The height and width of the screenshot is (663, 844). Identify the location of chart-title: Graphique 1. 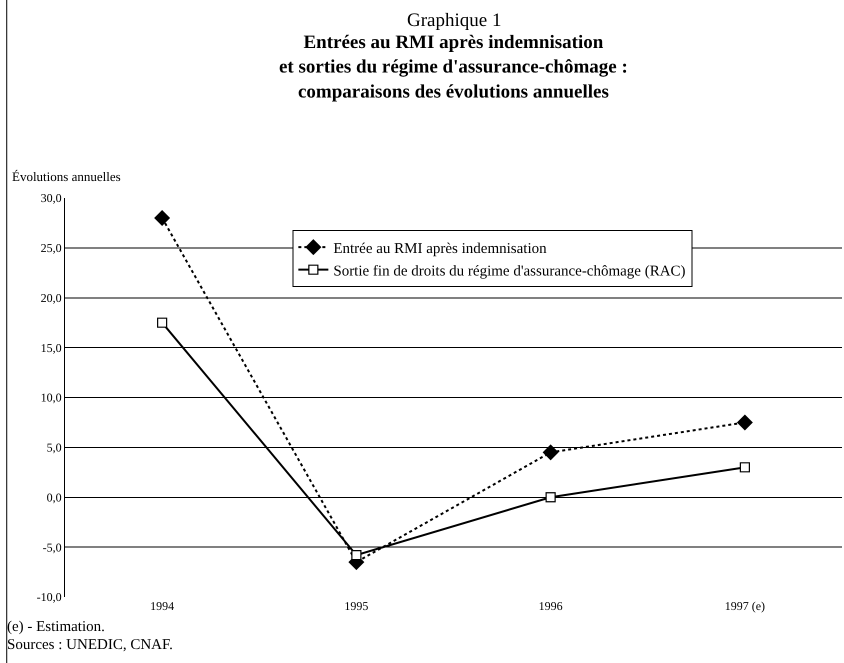
(454, 20).